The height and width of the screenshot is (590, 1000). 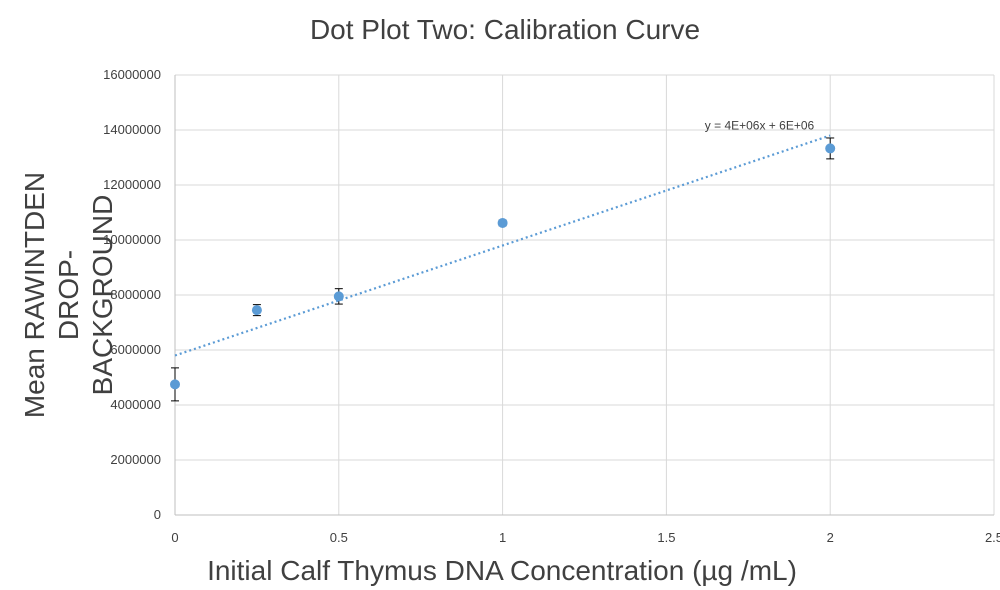 What do you see at coordinates (135, 349) in the screenshot?
I see `y-tick-label: 6000000` at bounding box center [135, 349].